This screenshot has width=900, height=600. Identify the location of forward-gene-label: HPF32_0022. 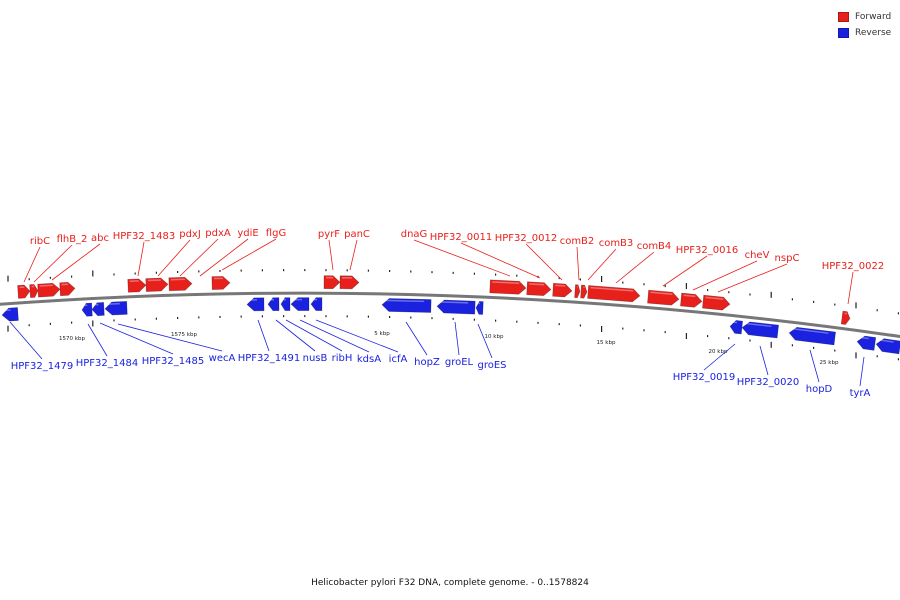
(853, 266).